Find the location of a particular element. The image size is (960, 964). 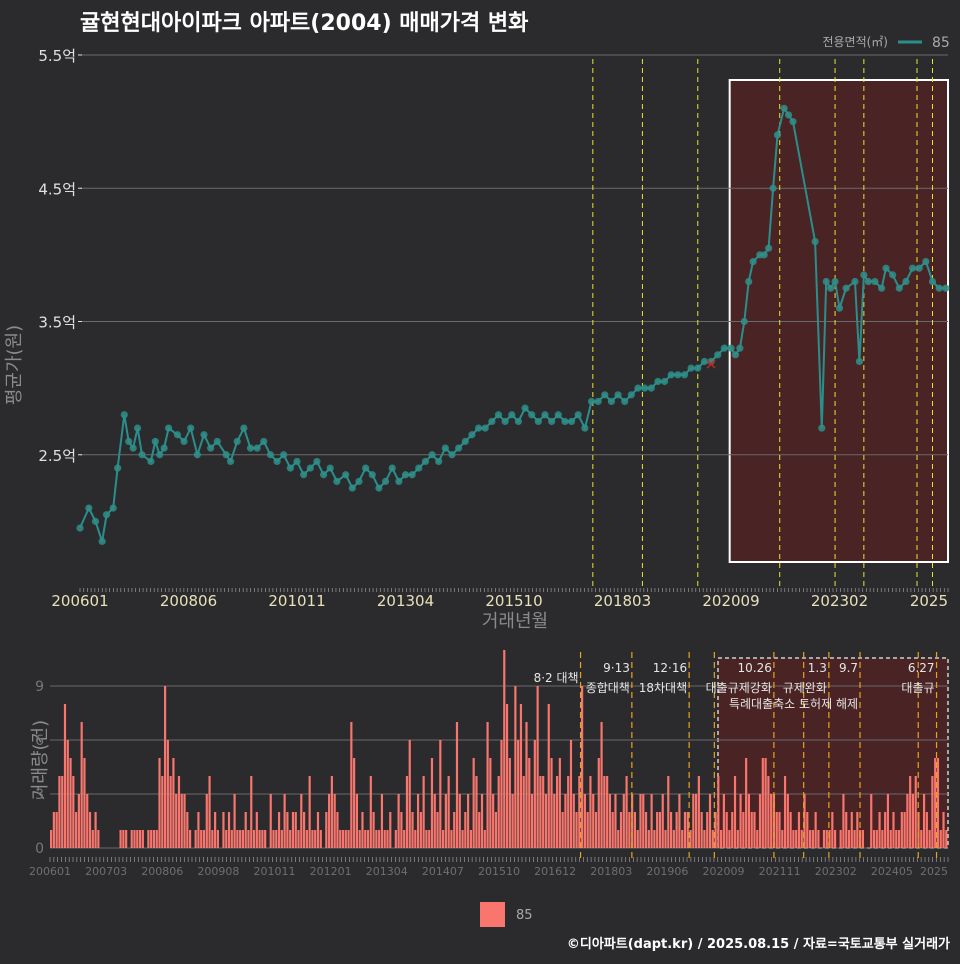

volume-y-axis-label: 거래량(건) is located at coordinates (40, 760).